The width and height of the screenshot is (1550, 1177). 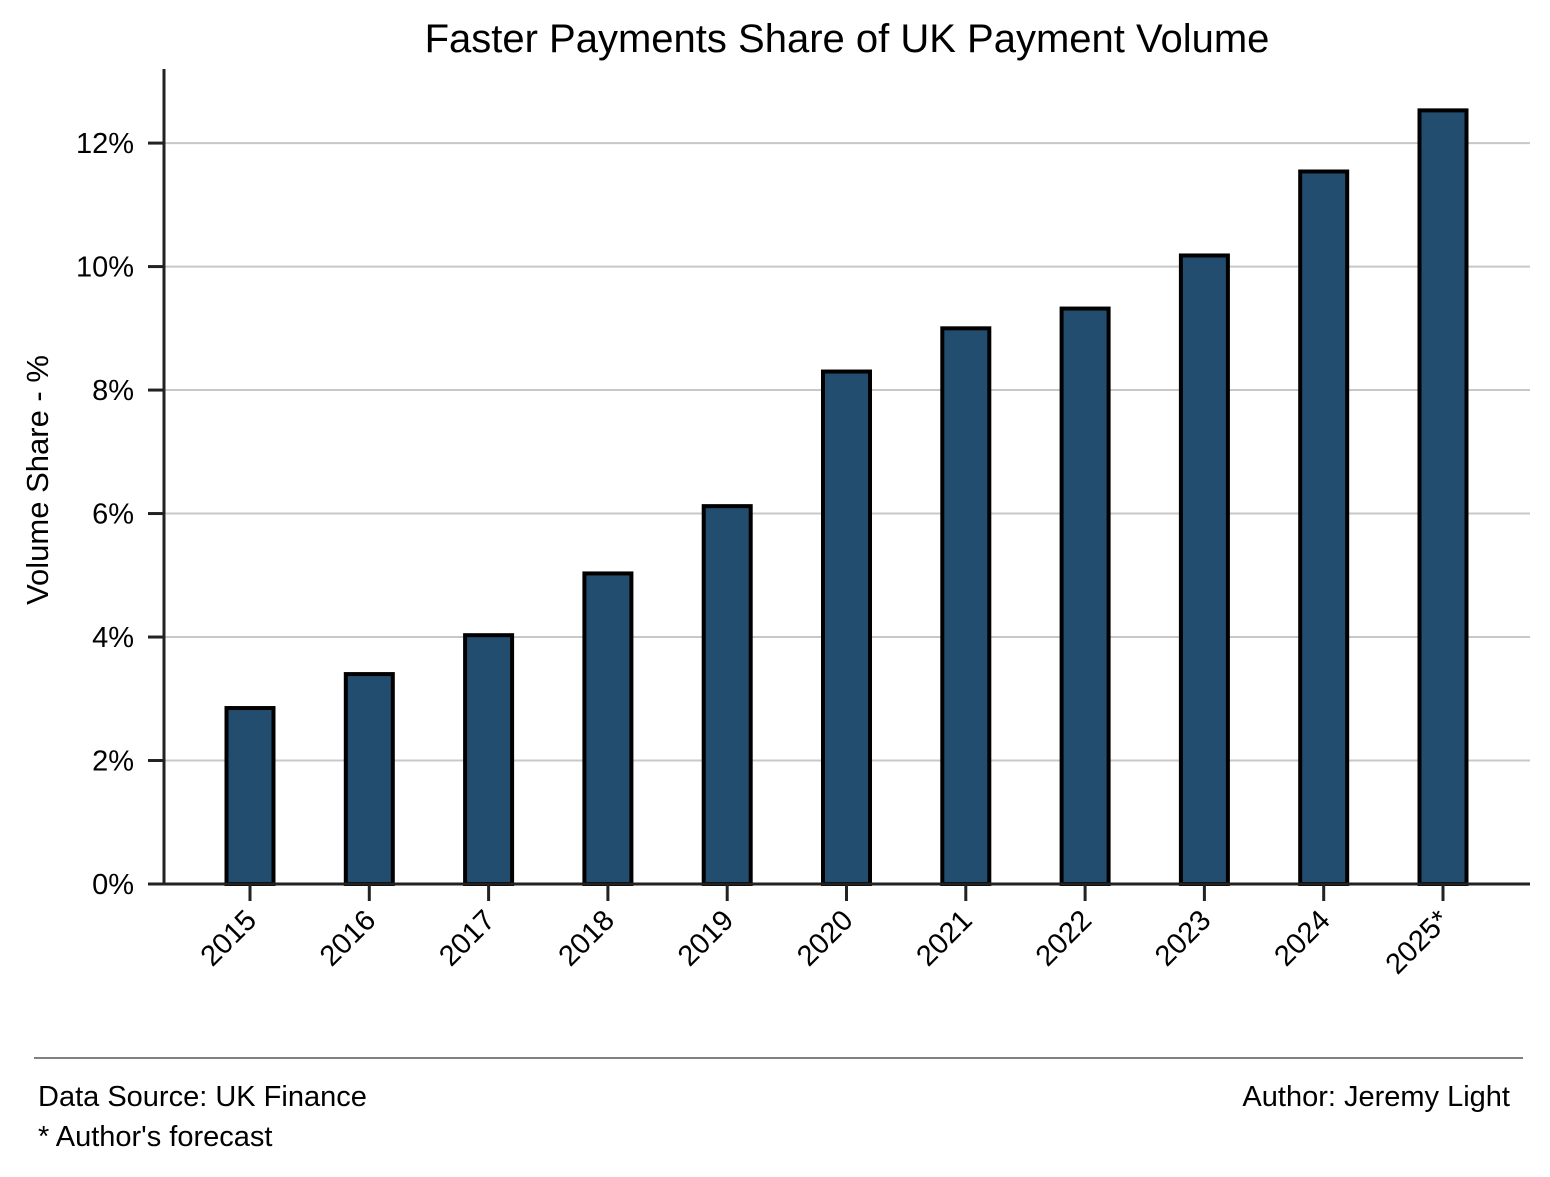 I want to click on bar-2025, so click(x=1443, y=497).